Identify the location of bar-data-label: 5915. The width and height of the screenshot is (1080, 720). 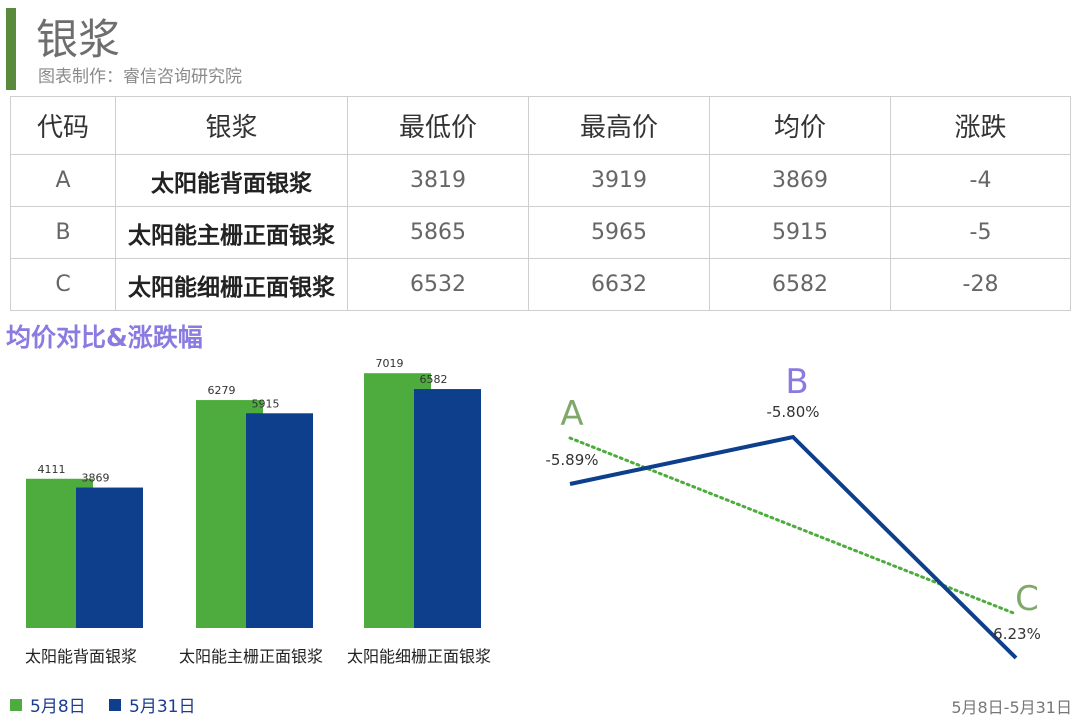
(266, 403).